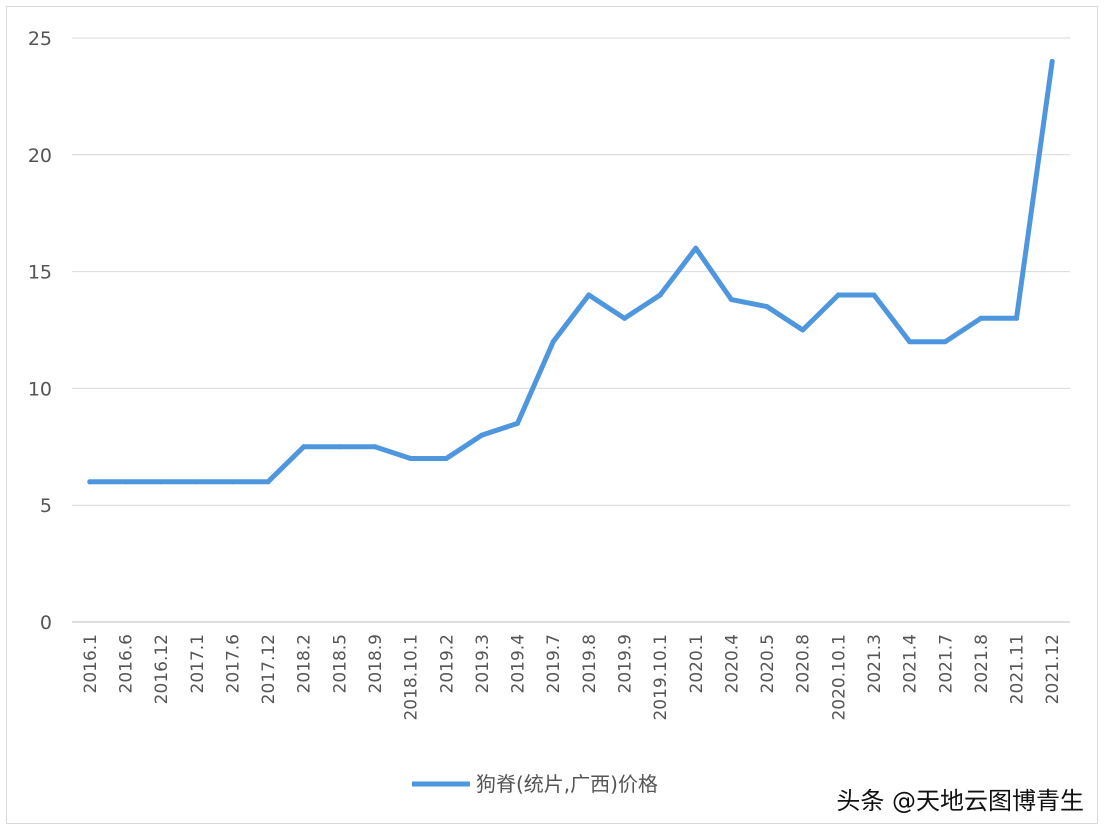 The height and width of the screenshot is (832, 1106). I want to click on x-tick-label: 2018.2, so click(305, 663).